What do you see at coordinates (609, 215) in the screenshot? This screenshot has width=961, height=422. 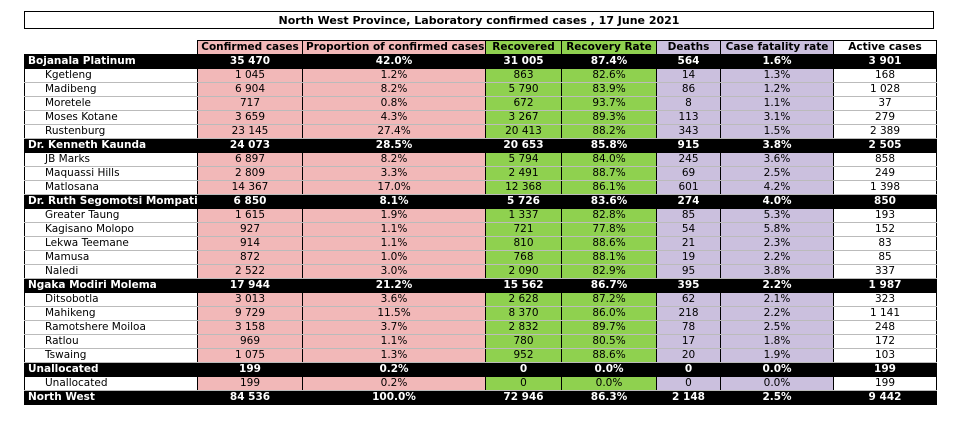 I see `recovery-rate-cell: 82.8%` at bounding box center [609, 215].